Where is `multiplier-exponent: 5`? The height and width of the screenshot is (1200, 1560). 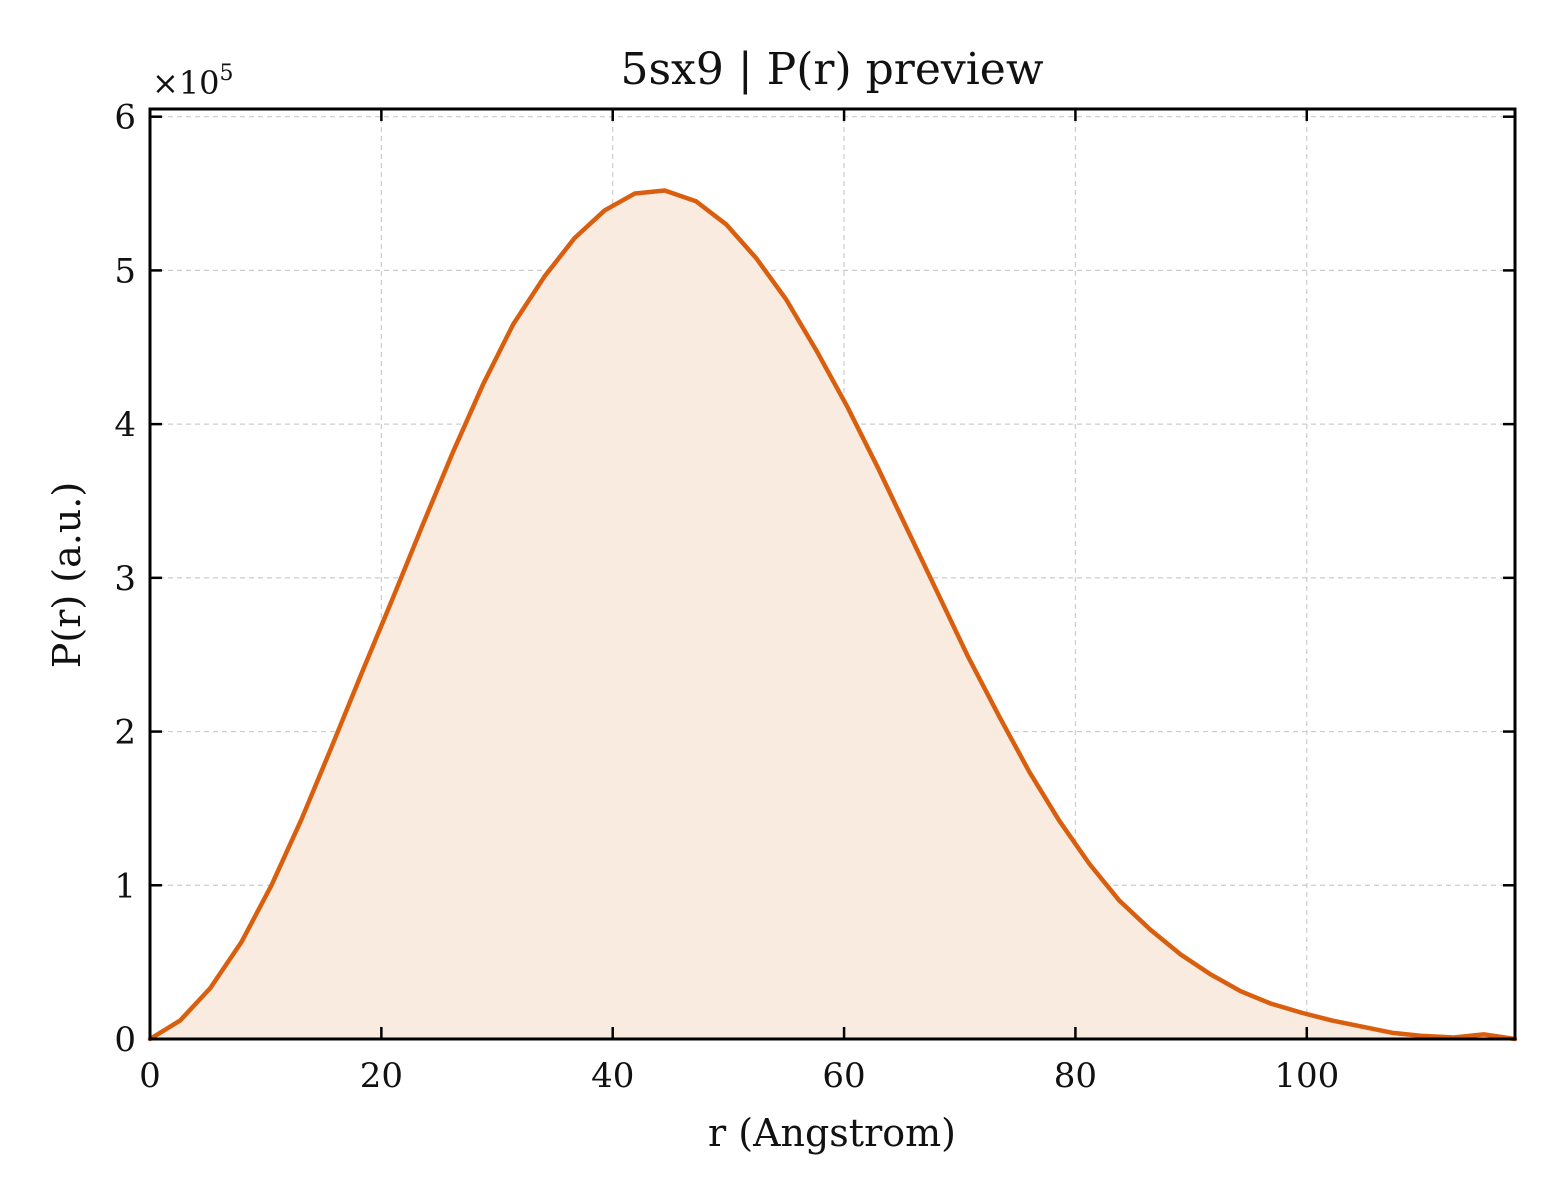
multiplier-exponent: 5 is located at coordinates (227, 73).